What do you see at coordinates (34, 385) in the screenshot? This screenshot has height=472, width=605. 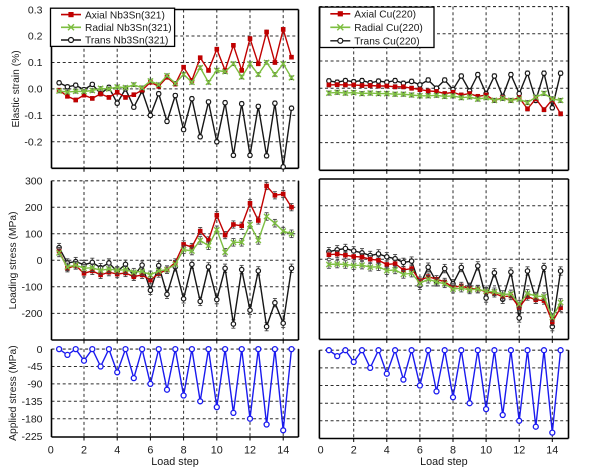 I see `svg-text: -90` at bounding box center [34, 385].